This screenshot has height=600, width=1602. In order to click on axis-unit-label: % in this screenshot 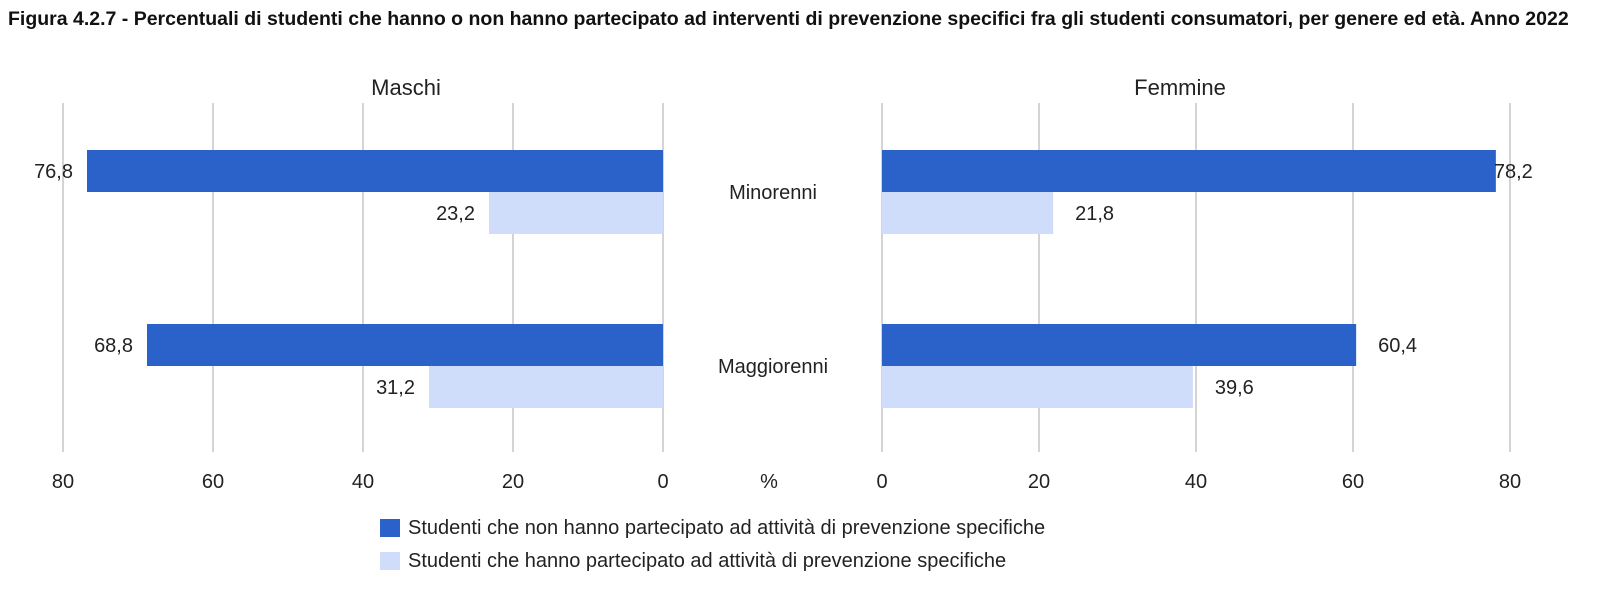, I will do `click(769, 482)`.